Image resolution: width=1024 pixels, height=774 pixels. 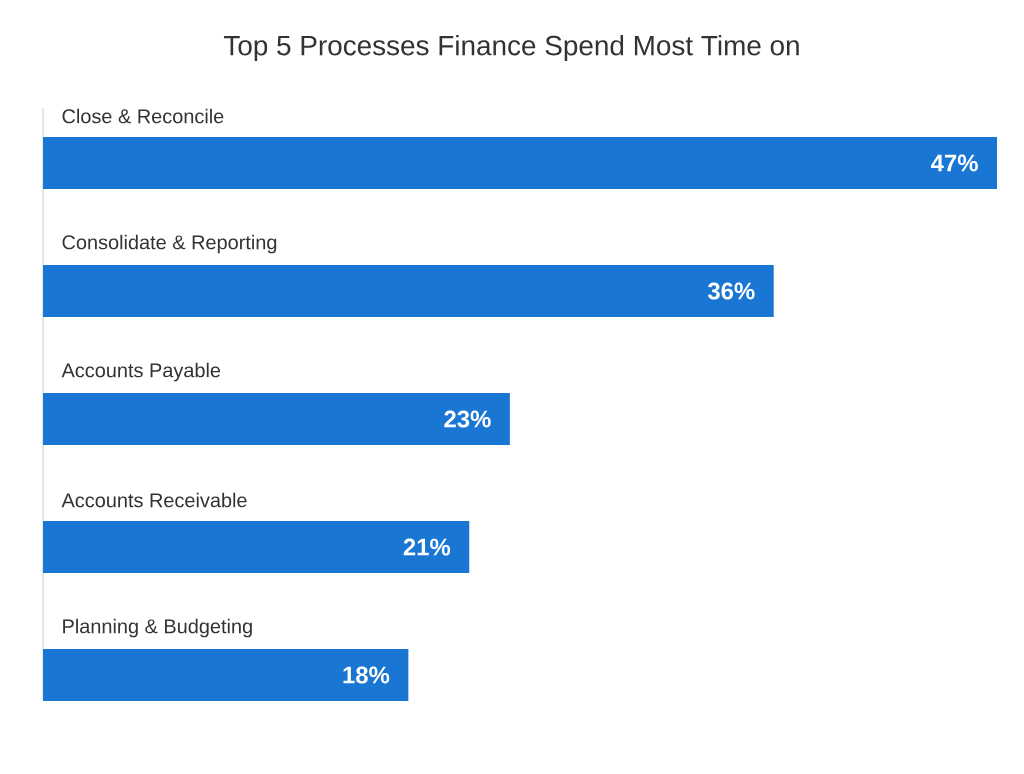 What do you see at coordinates (511, 48) in the screenshot?
I see `chart-title: Top 5 Processes Finance Spend Most Time on` at bounding box center [511, 48].